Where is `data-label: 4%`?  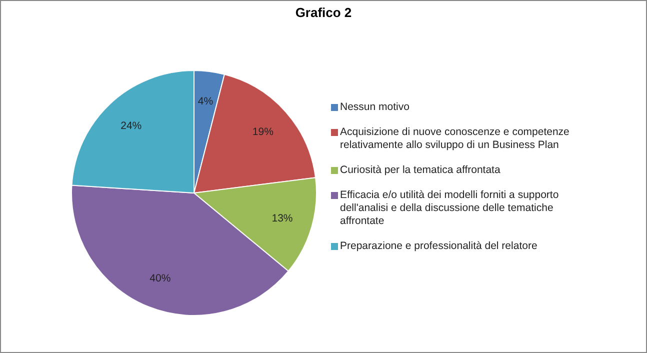
data-label: 4% is located at coordinates (206, 102).